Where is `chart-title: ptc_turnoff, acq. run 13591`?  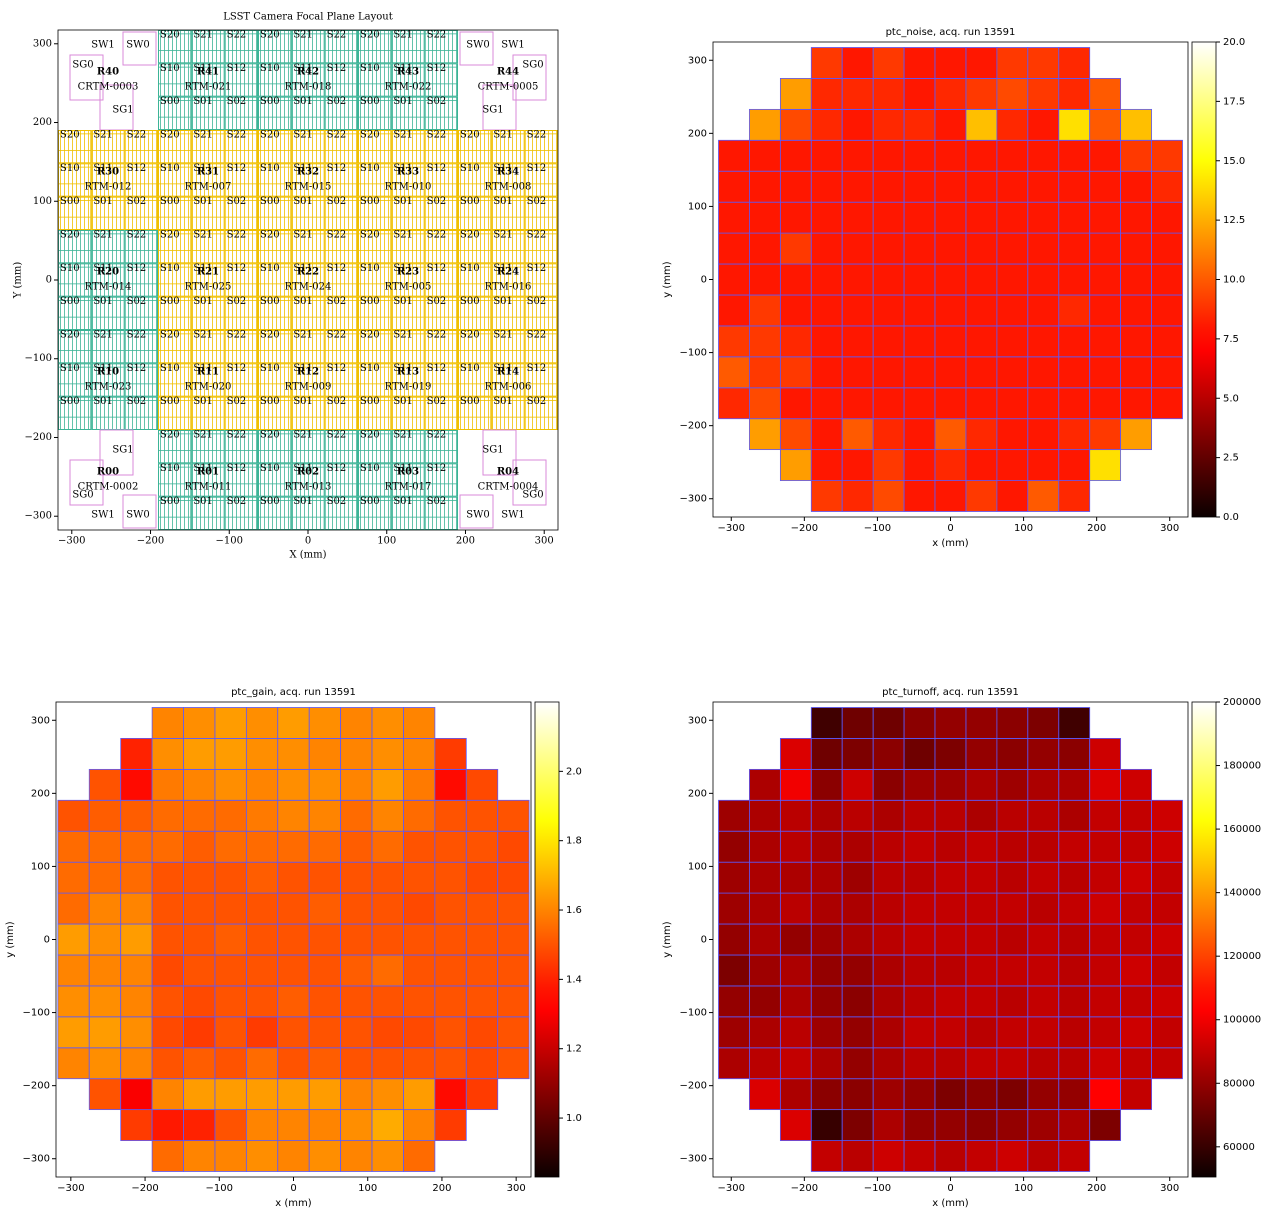 chart-title: ptc_turnoff, acq. run 13591 is located at coordinates (950, 692).